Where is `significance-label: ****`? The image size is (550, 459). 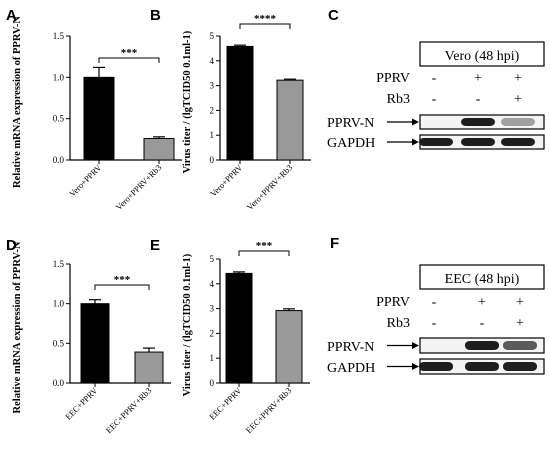
significance-label: **** is located at coordinates (265, 19).